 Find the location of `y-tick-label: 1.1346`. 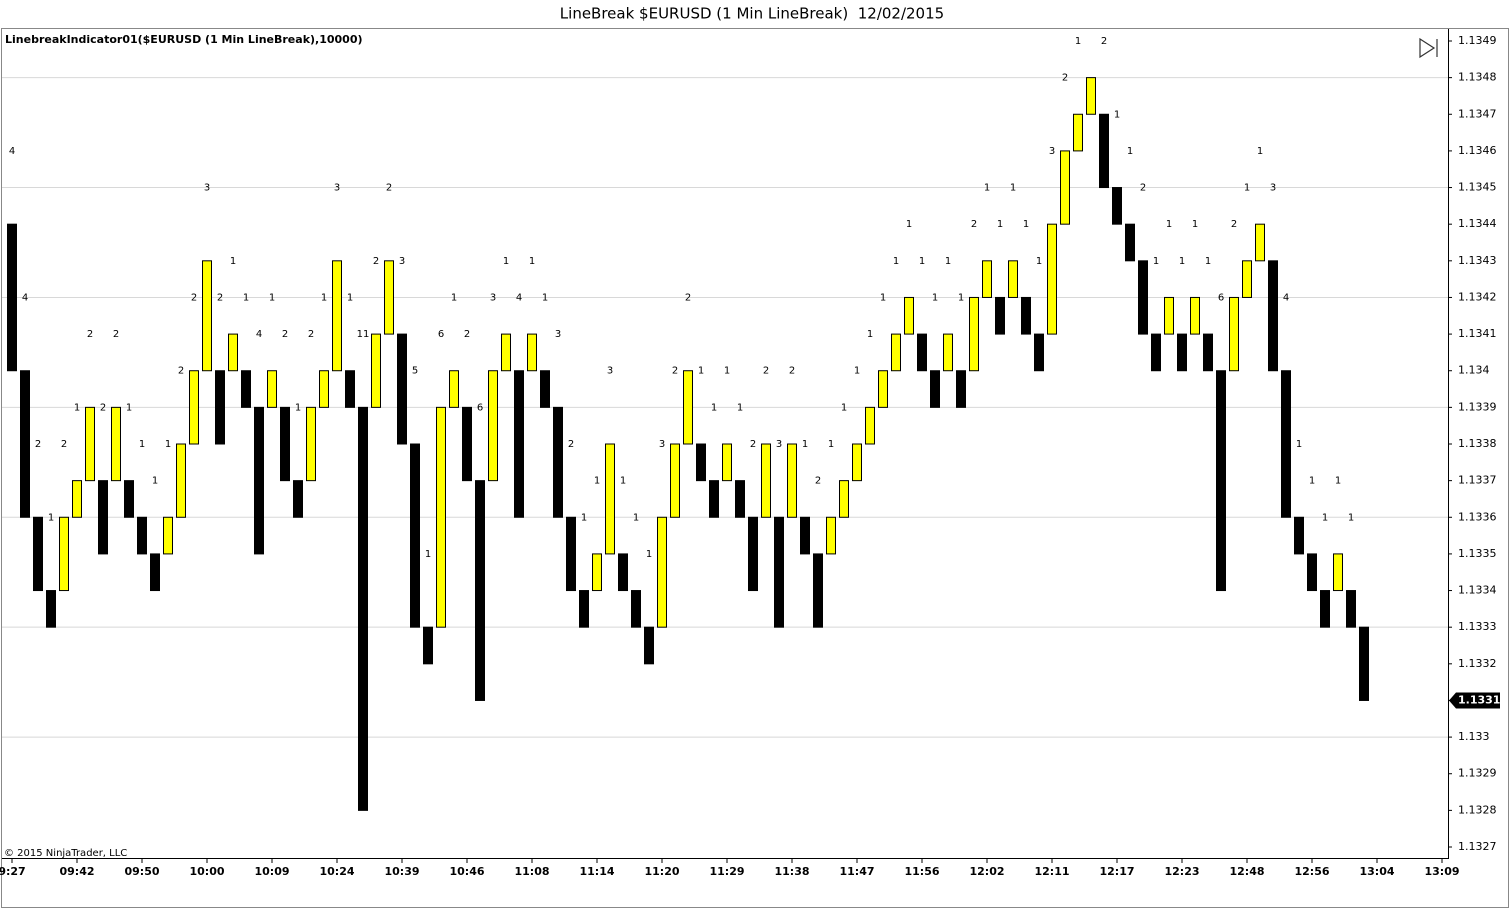

y-tick-label: 1.1346 is located at coordinates (1477, 150).